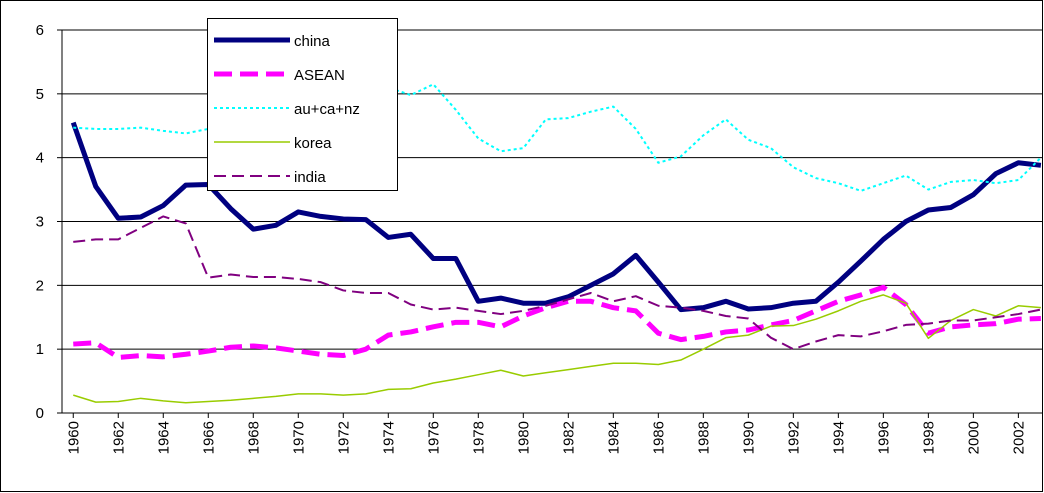 Image resolution: width=1044 pixels, height=493 pixels. Describe the element at coordinates (313, 143) in the screenshot. I see `legend-label: korea` at that location.